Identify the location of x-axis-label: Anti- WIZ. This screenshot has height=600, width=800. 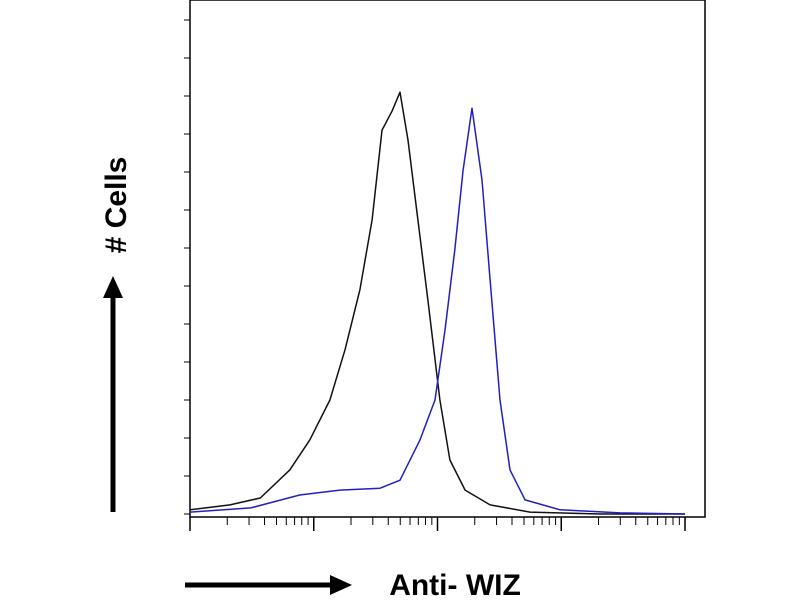
(455, 584).